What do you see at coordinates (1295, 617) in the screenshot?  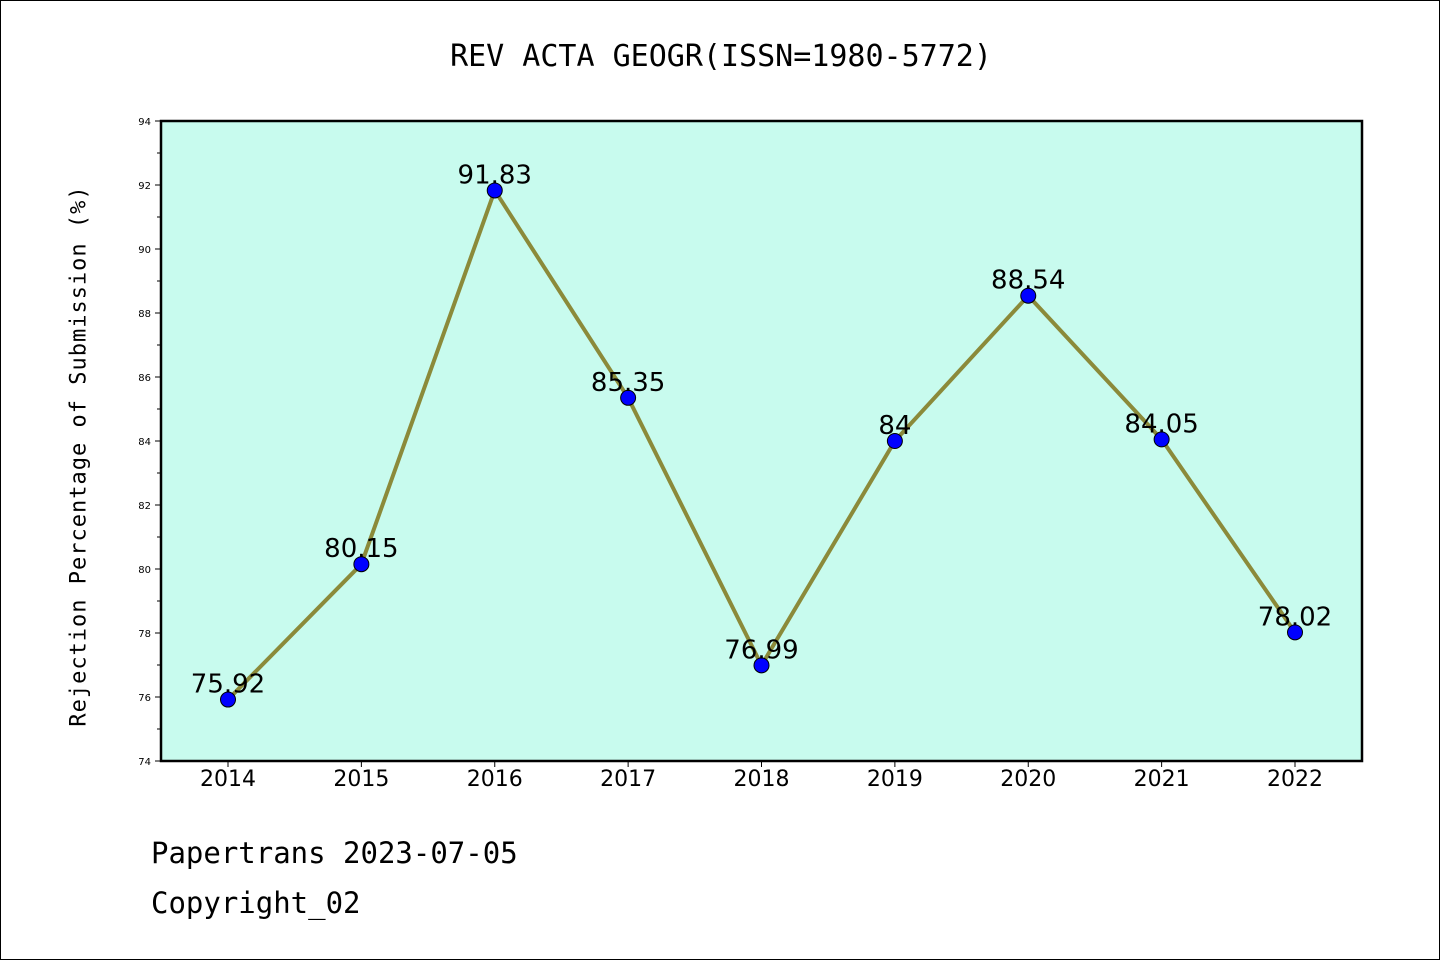 I see `data-value-label: 78.02` at bounding box center [1295, 617].